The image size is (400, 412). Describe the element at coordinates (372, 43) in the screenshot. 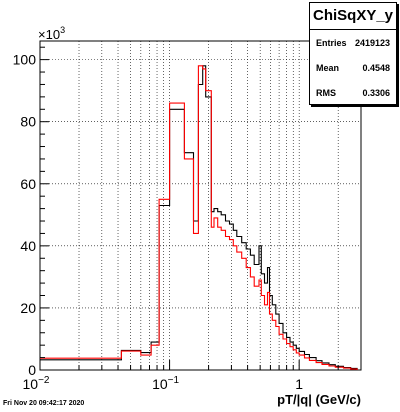

I see `stats-value: 2419123` at that location.